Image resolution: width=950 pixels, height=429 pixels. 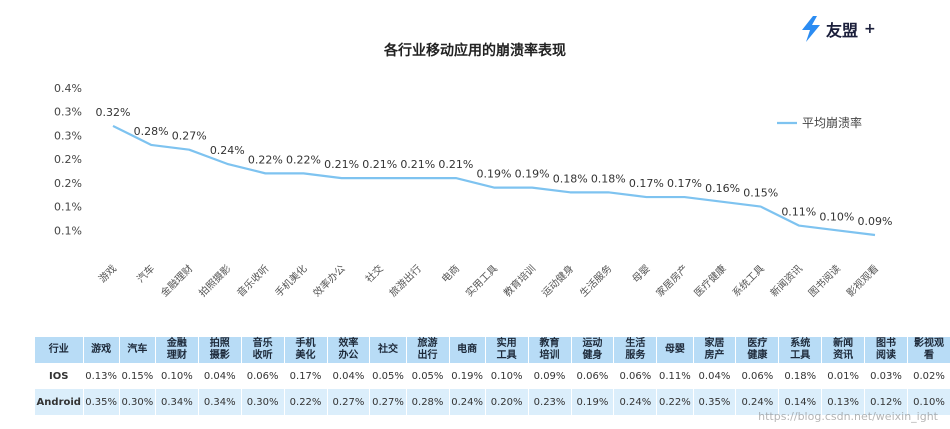 I want to click on column-header: 生活服务, so click(x=635, y=350).